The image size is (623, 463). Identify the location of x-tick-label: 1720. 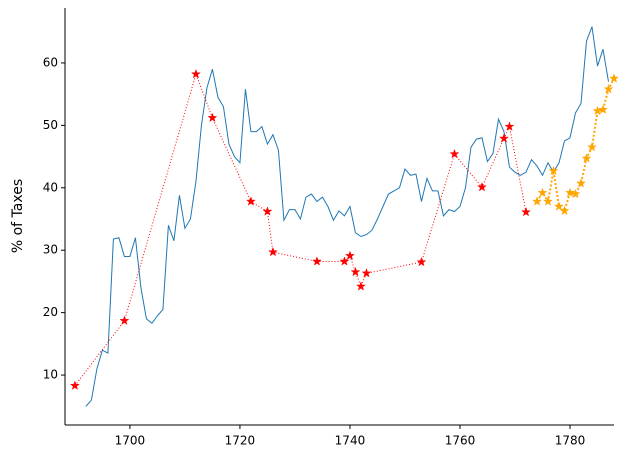
(240, 441).